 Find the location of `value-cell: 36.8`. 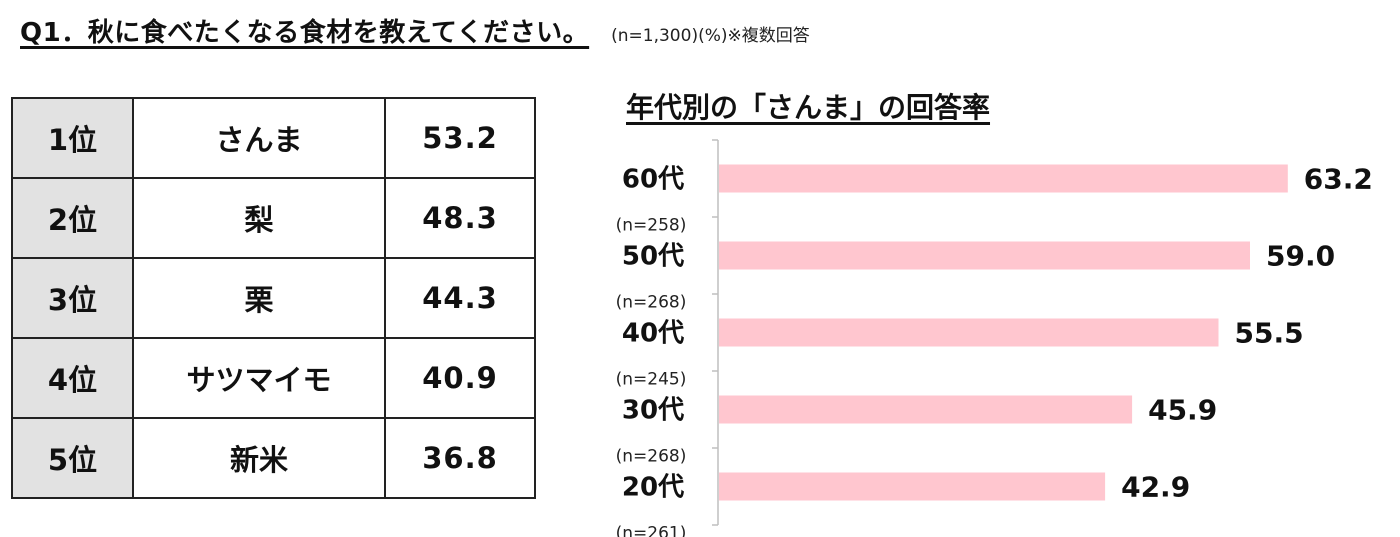

value-cell: 36.8 is located at coordinates (460, 458).